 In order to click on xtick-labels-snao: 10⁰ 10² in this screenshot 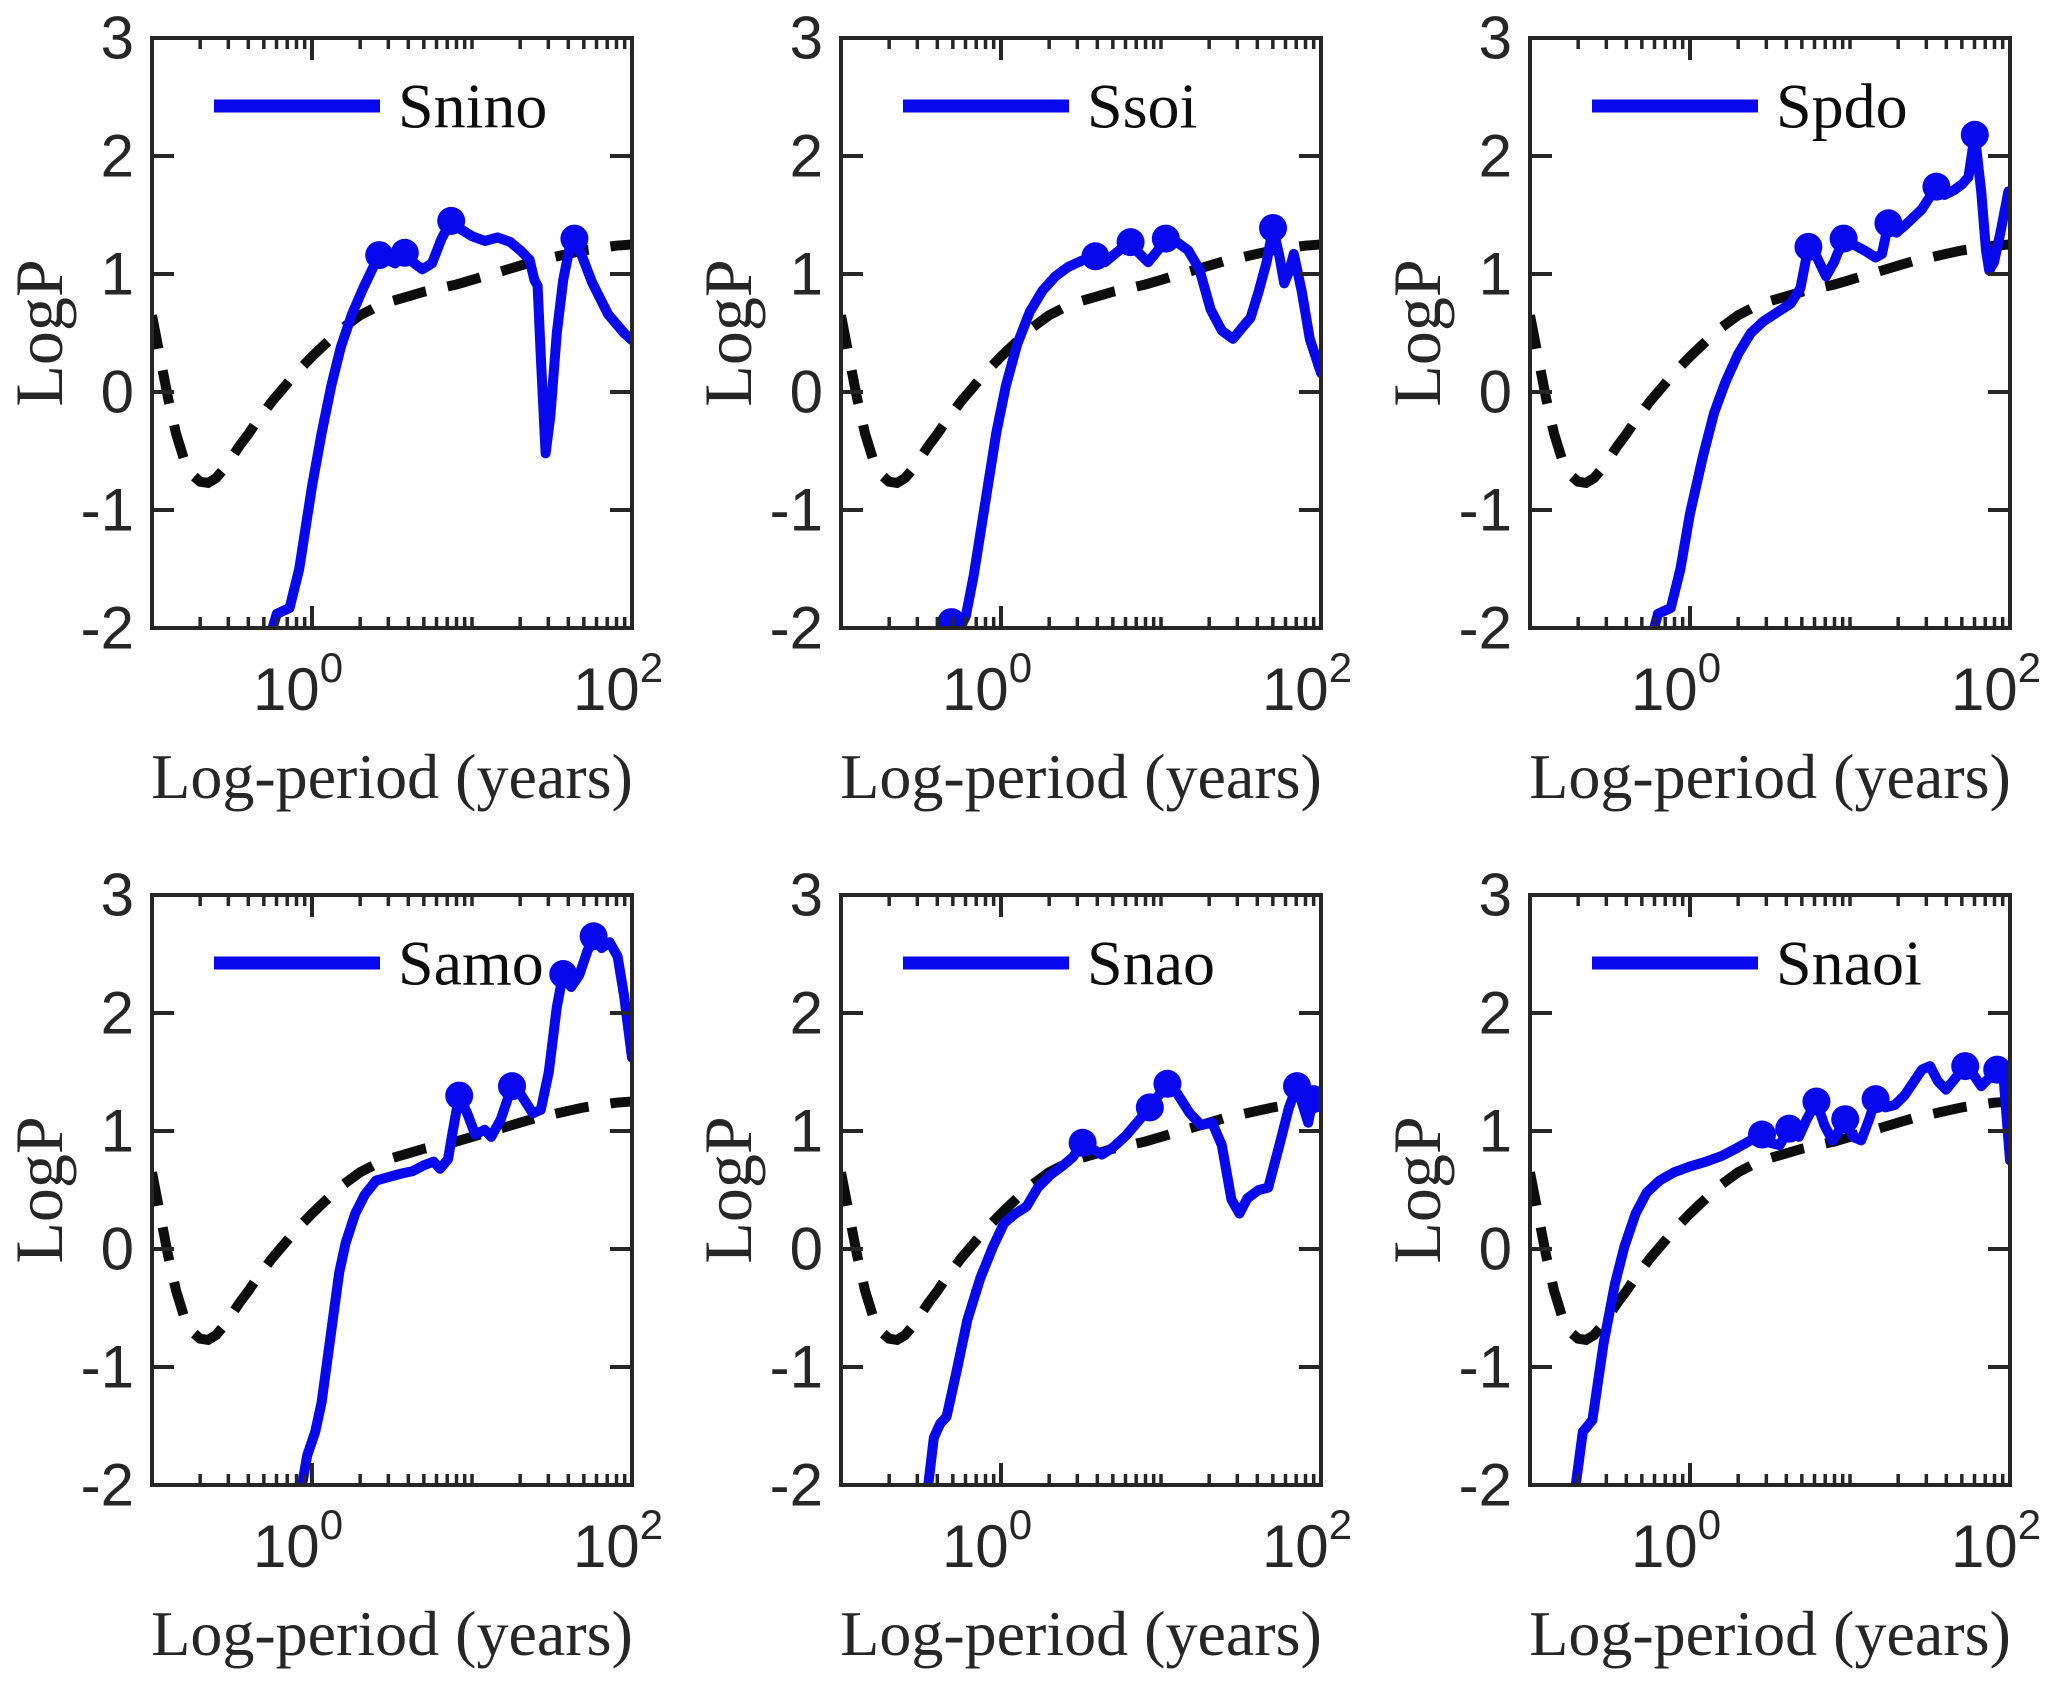, I will do `click(1147, 1540)`.